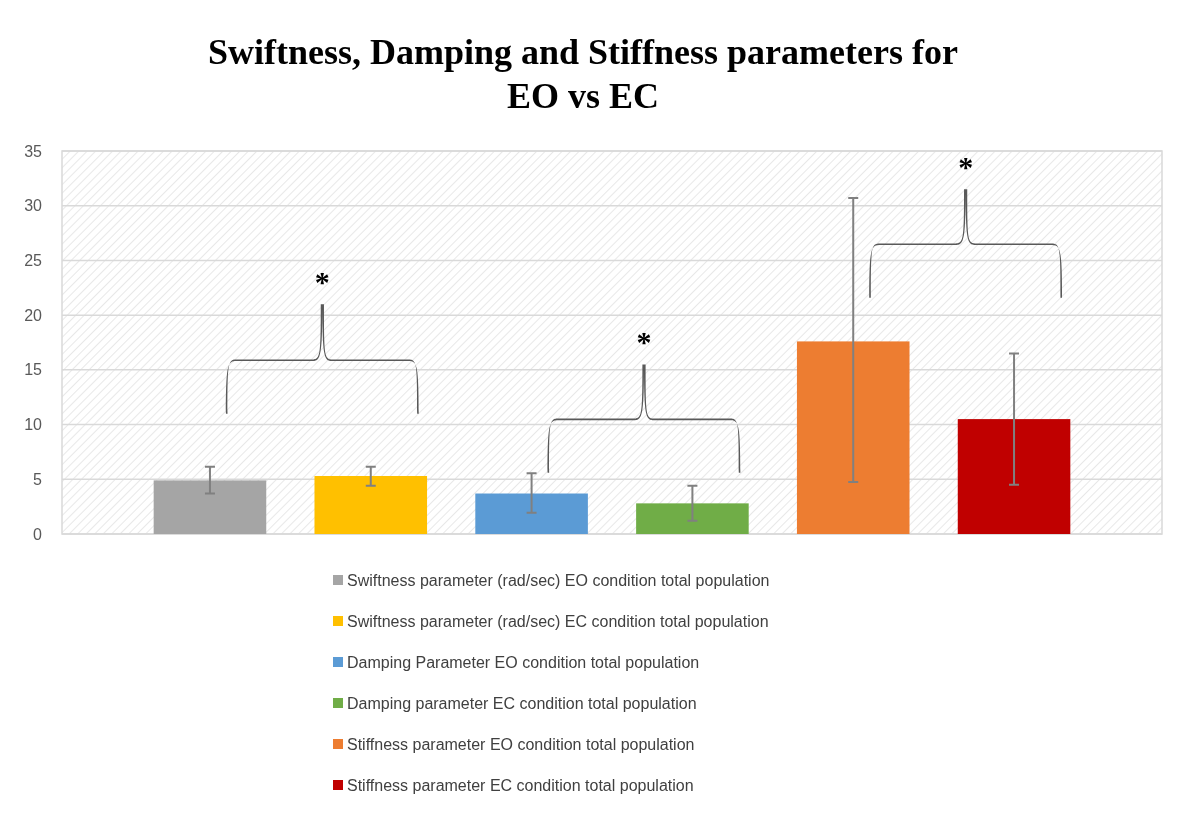 The height and width of the screenshot is (814, 1183). What do you see at coordinates (558, 580) in the screenshot?
I see `legend-label: Swiftness parameter (rad/sec) EO condition total population` at bounding box center [558, 580].